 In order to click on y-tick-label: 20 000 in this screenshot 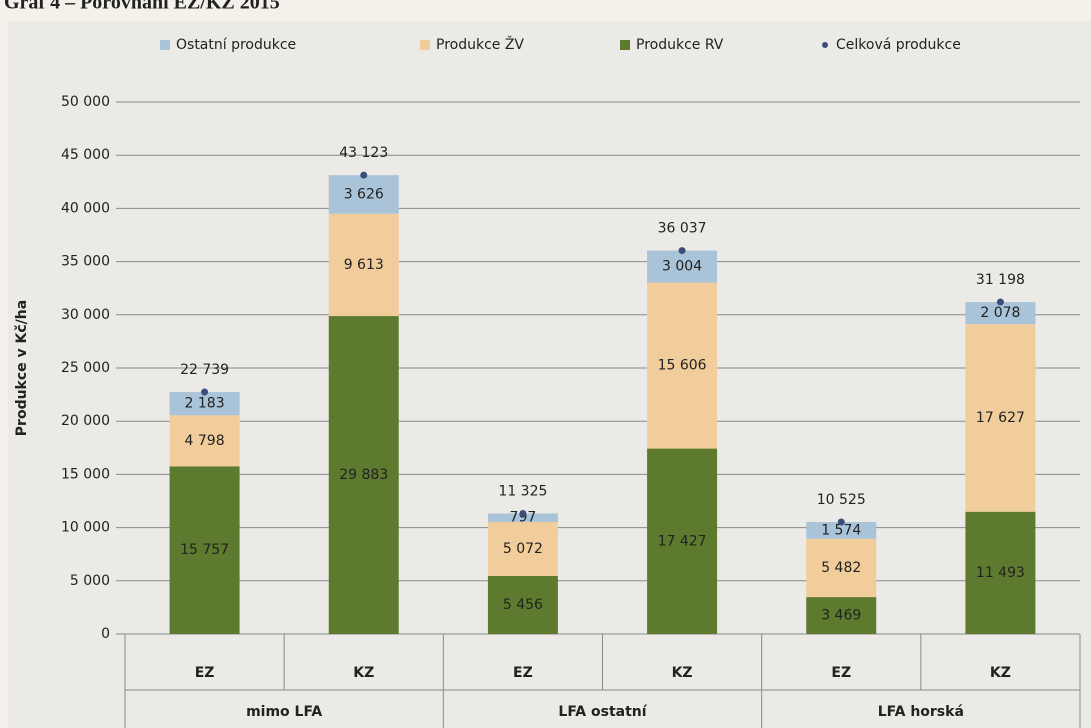, I will do `click(85, 421)`.